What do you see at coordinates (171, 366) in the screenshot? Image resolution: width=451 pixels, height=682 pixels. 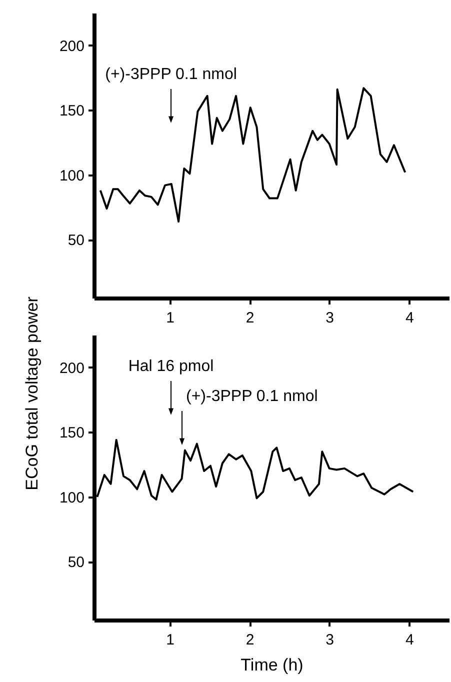 I see `annotation: Hal 16 pmol` at bounding box center [171, 366].